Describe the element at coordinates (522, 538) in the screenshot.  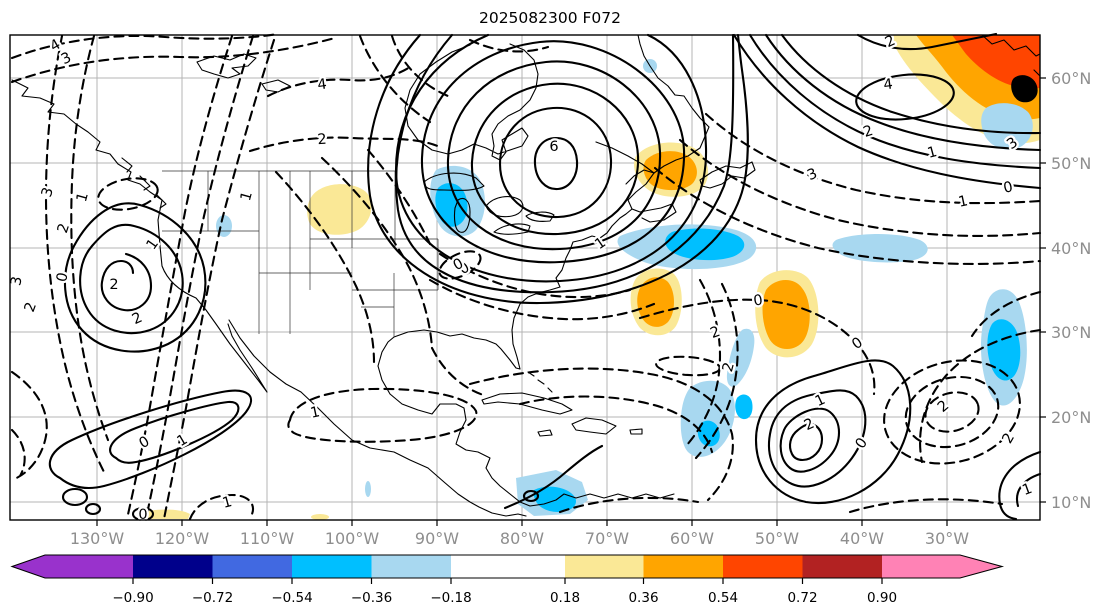
I see `x-tick-label: 80°W` at that location.